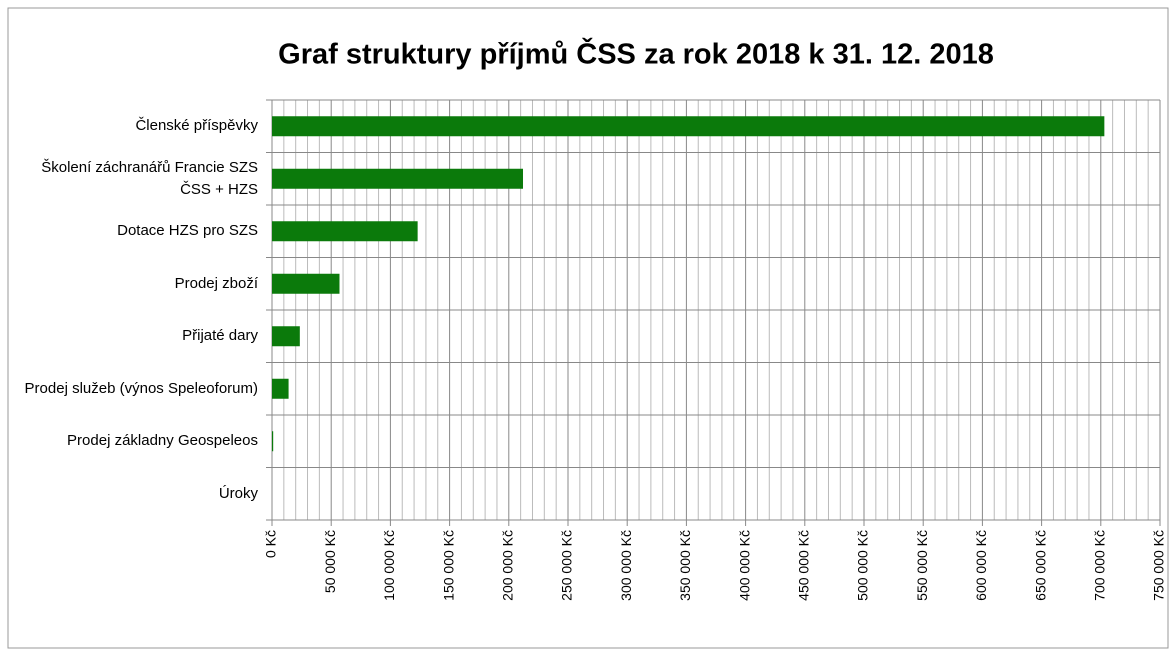 The height and width of the screenshot is (652, 1171). Describe the element at coordinates (220, 336) in the screenshot. I see `y-tick-label: Přijaté dary` at that location.